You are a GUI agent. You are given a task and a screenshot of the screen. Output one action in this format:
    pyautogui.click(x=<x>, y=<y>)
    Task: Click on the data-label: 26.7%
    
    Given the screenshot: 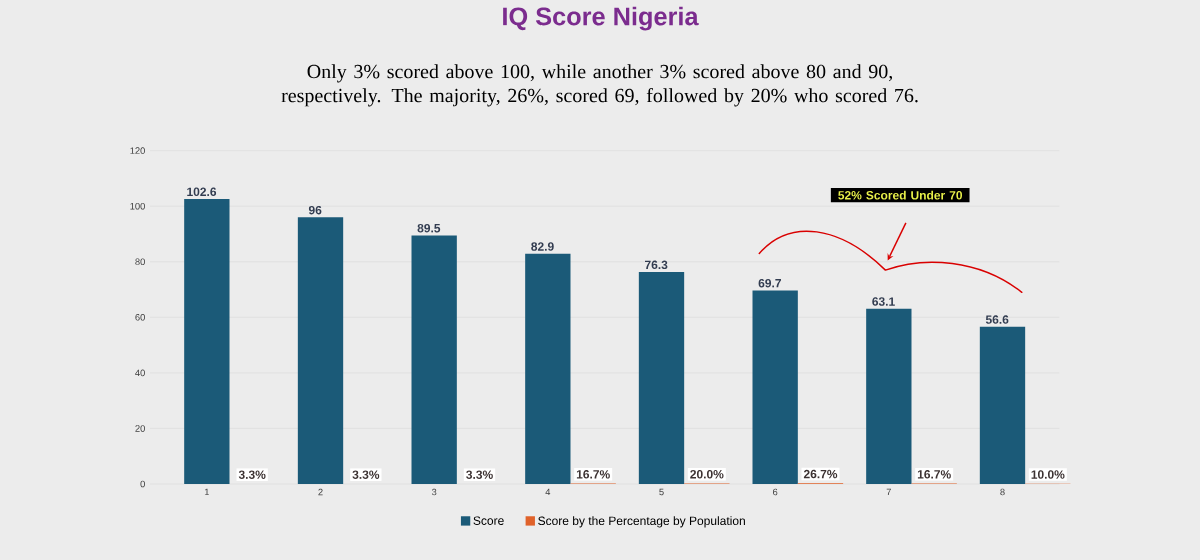 What is the action you would take?
    pyautogui.click(x=820, y=474)
    